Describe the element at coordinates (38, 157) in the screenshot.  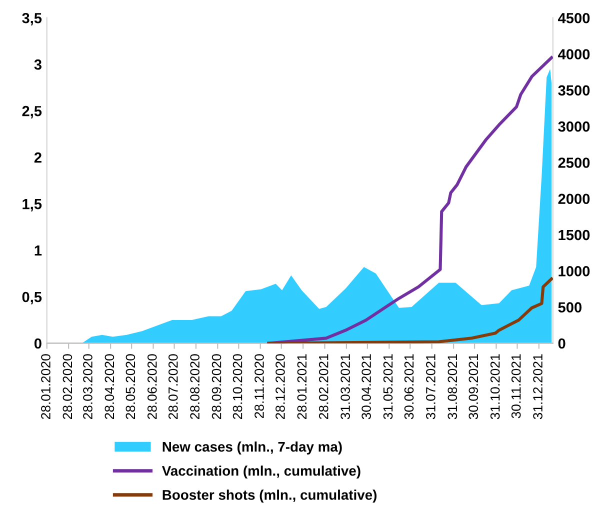
I see `y-tick-label: 2` at that location.